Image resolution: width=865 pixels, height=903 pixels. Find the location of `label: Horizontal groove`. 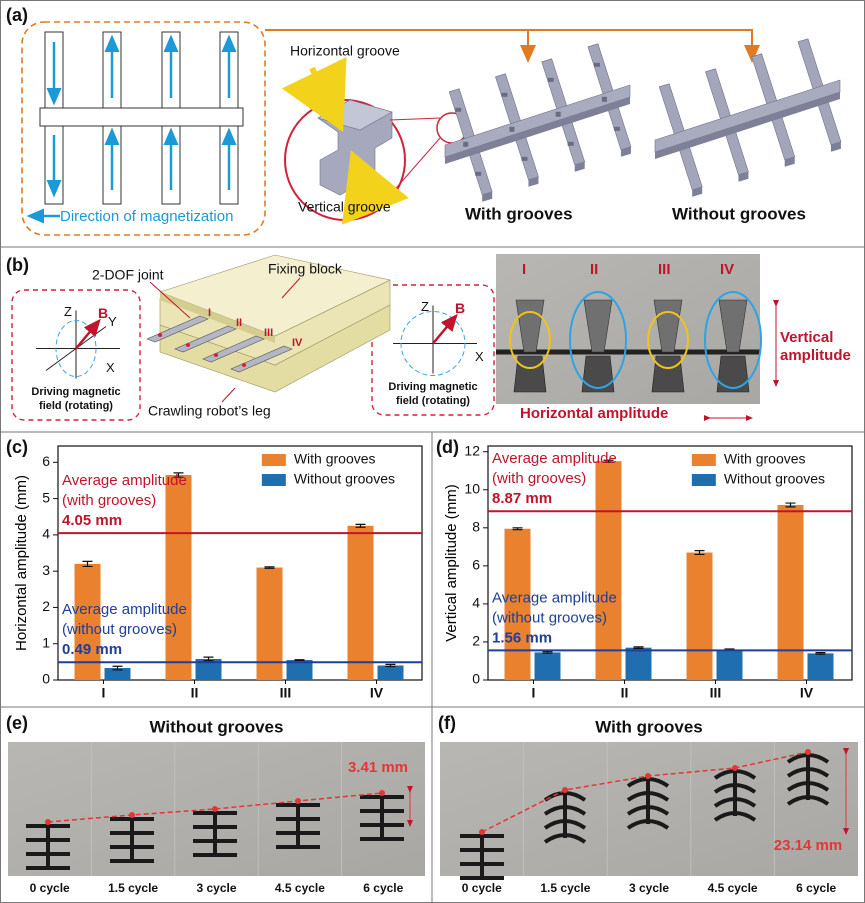

label: Horizontal groove is located at coordinates (345, 51).